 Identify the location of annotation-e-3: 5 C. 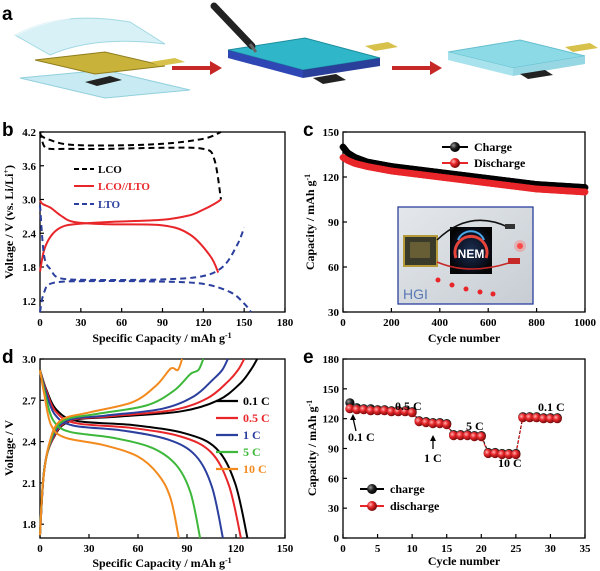
(475, 426).